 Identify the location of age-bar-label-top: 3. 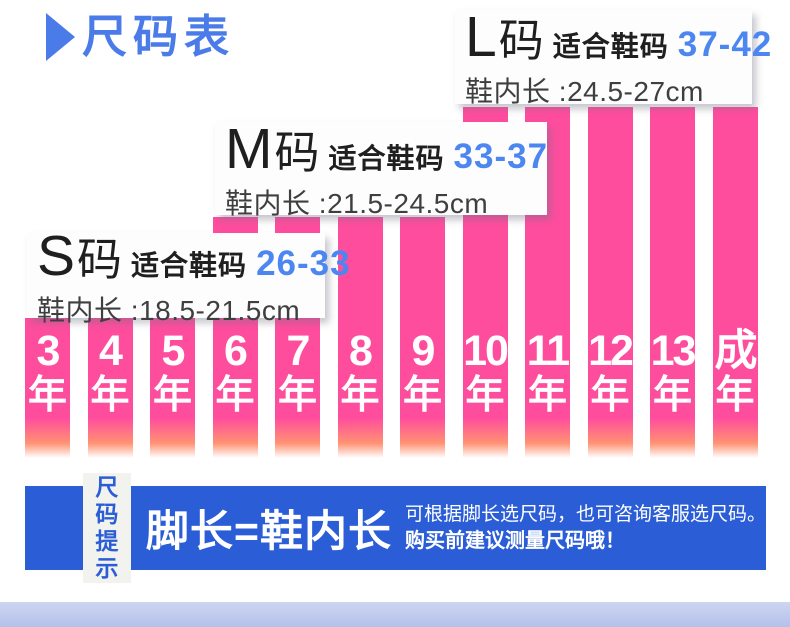
(48, 351).